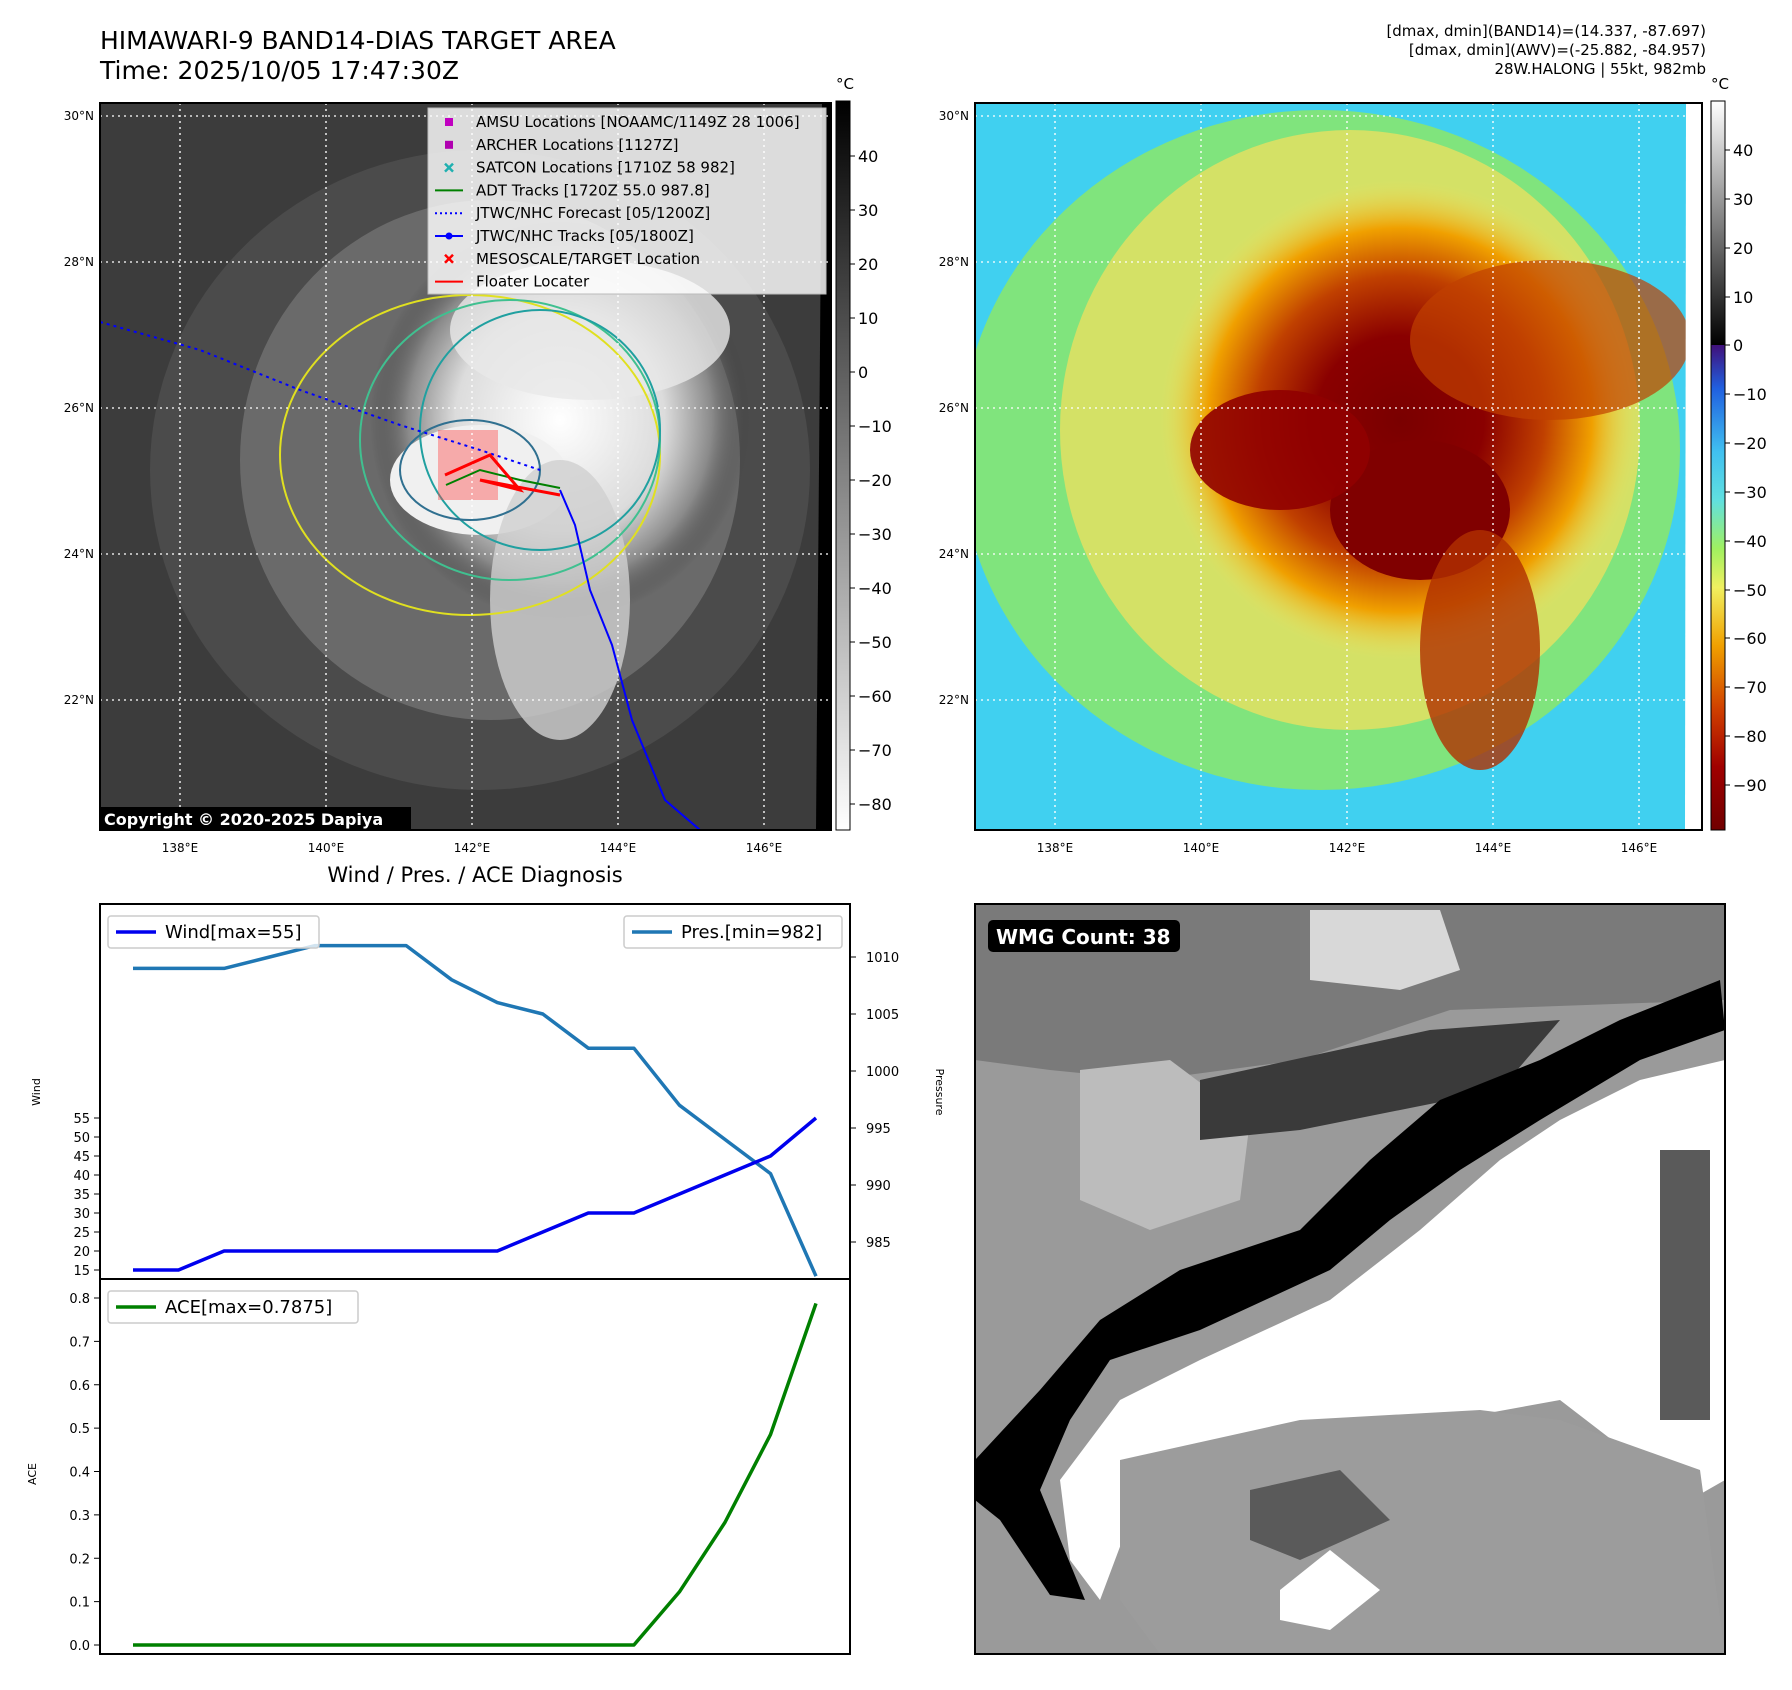 The width and height of the screenshot is (1792, 1690). Describe the element at coordinates (1743, 297) in the screenshot. I see `colorbar-tick-label: 10` at that location.